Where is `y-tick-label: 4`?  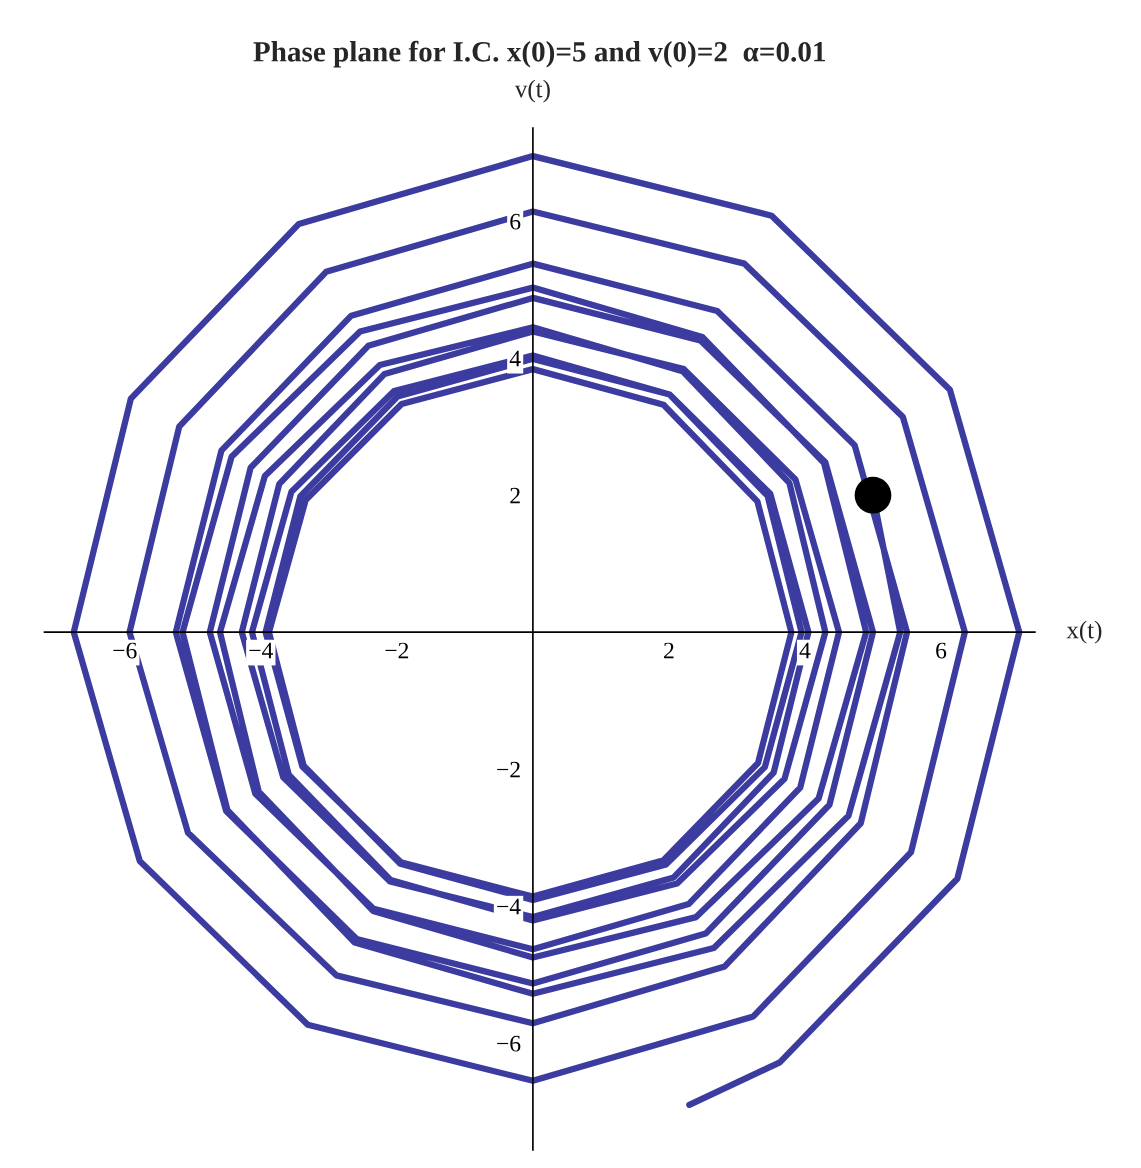
y-tick-label: 4 is located at coordinates (515, 358).